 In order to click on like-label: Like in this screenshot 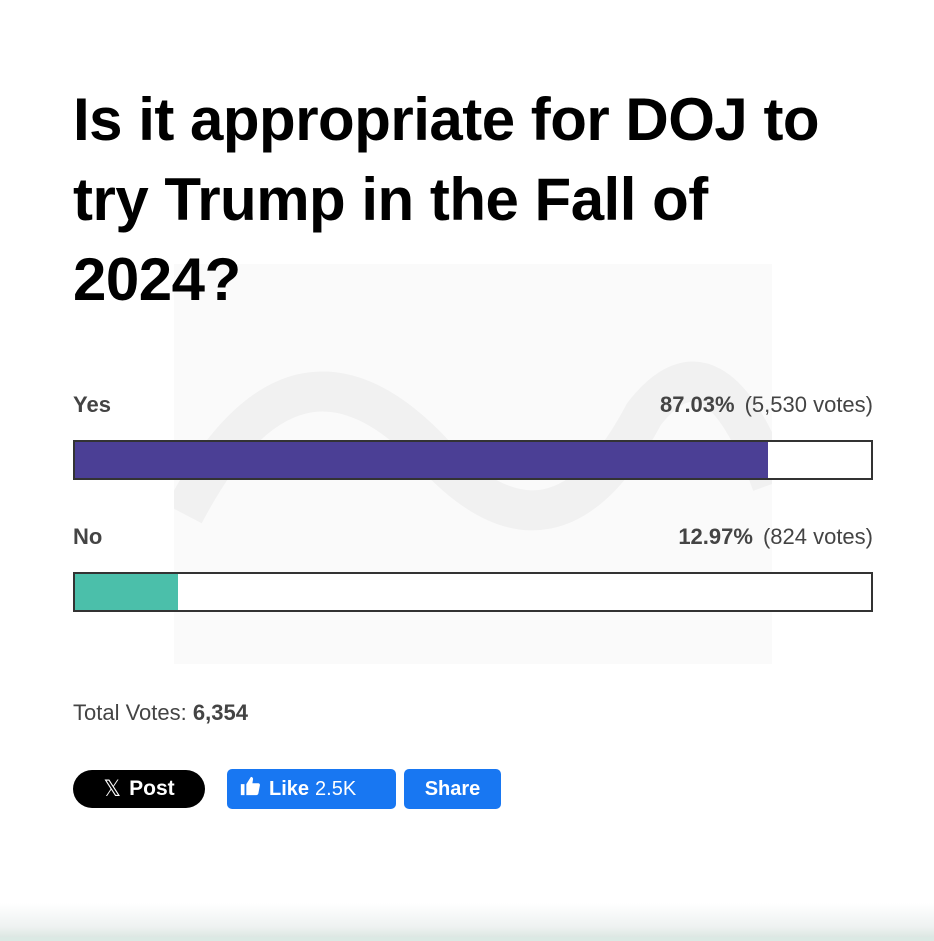, I will do `click(289, 788)`.